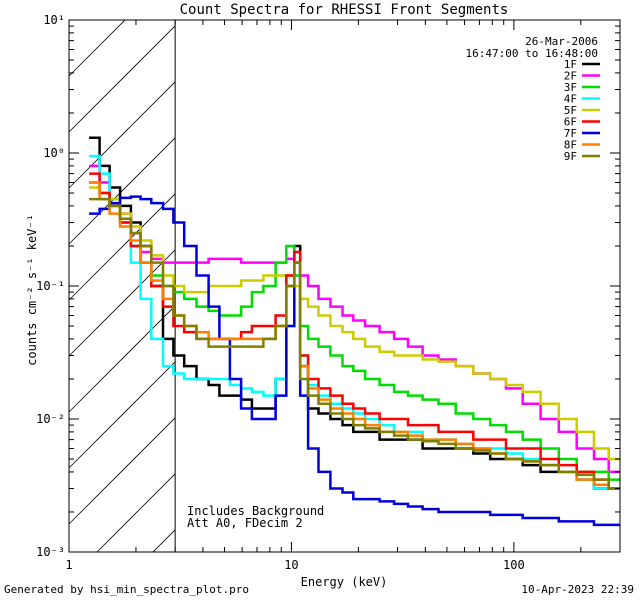  I want to click on y-tick-label: 10⁻¹, so click(50, 286).